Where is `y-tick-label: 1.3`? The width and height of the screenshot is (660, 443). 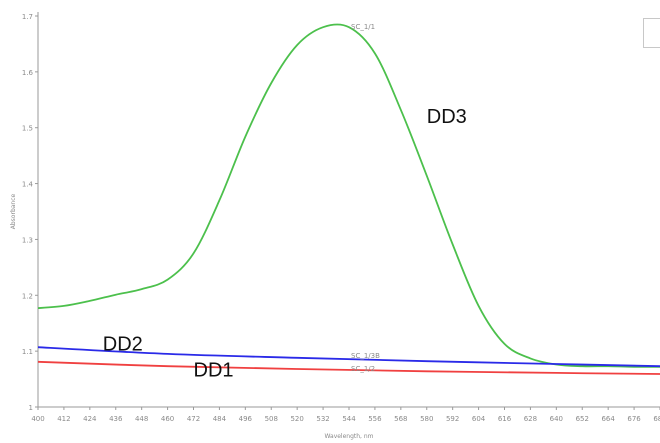 y-tick-label: 1.3 is located at coordinates (27, 240).